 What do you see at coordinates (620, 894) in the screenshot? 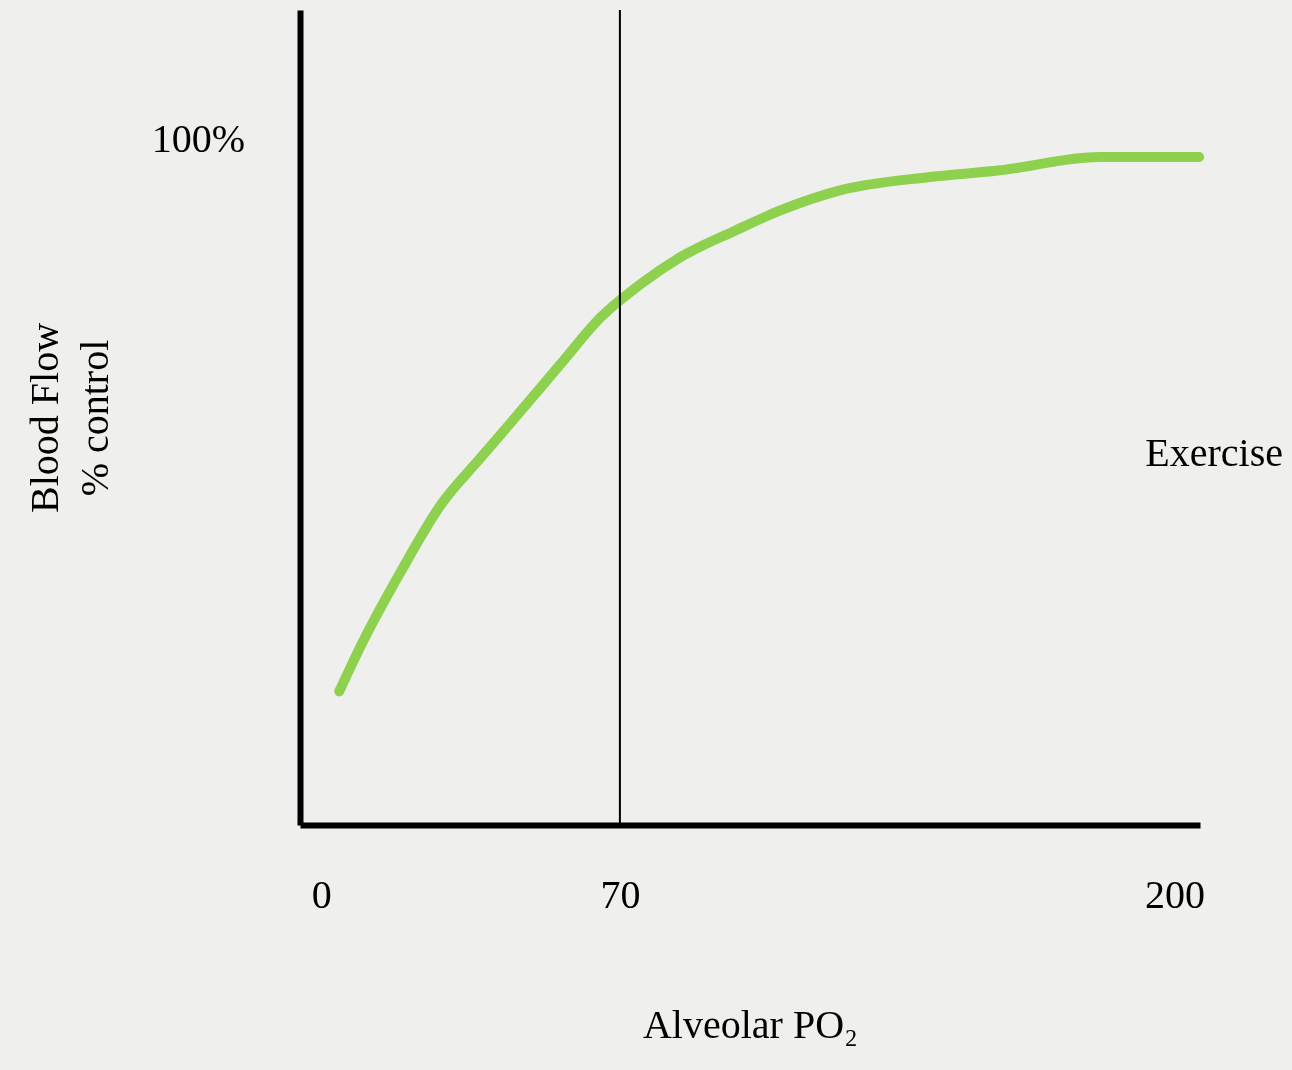
I see `x-tick-label: 70` at bounding box center [620, 894].